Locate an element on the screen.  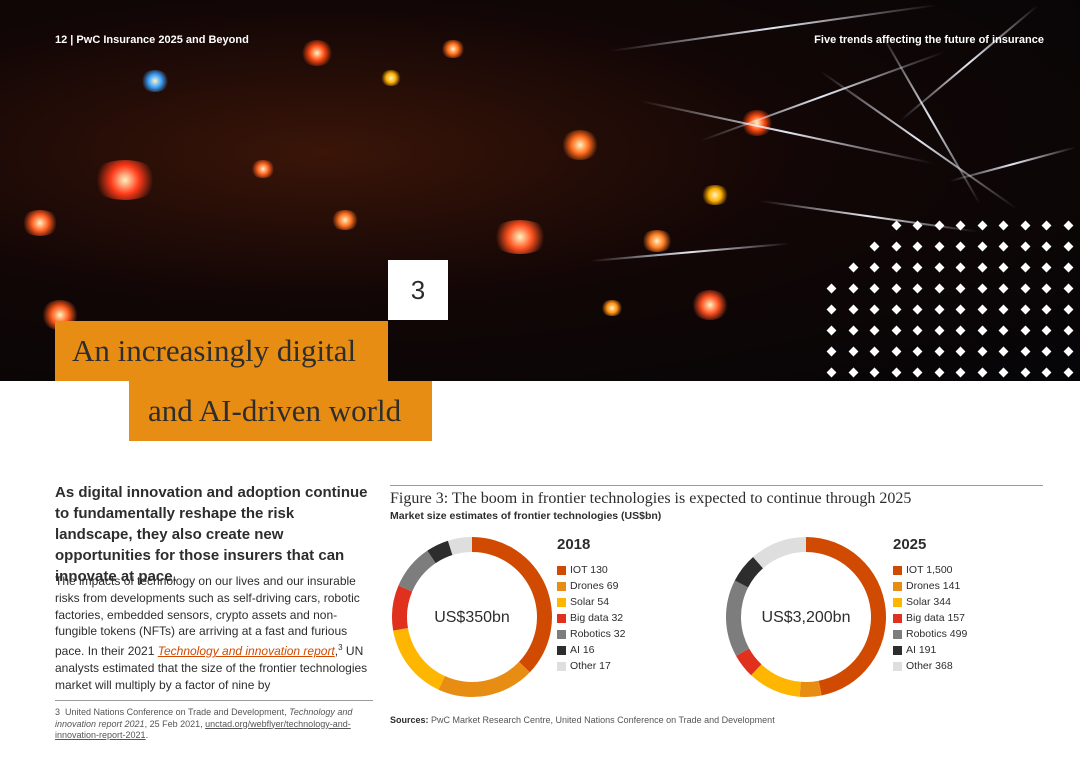
legend-label: Drones 141 is located at coordinates (933, 586).